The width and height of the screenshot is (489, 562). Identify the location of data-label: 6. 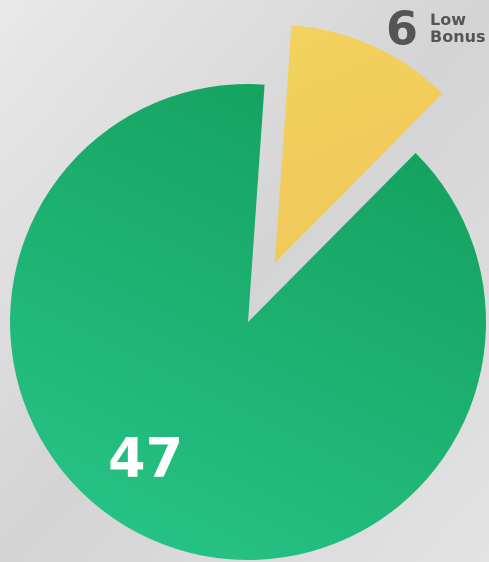
(402, 29).